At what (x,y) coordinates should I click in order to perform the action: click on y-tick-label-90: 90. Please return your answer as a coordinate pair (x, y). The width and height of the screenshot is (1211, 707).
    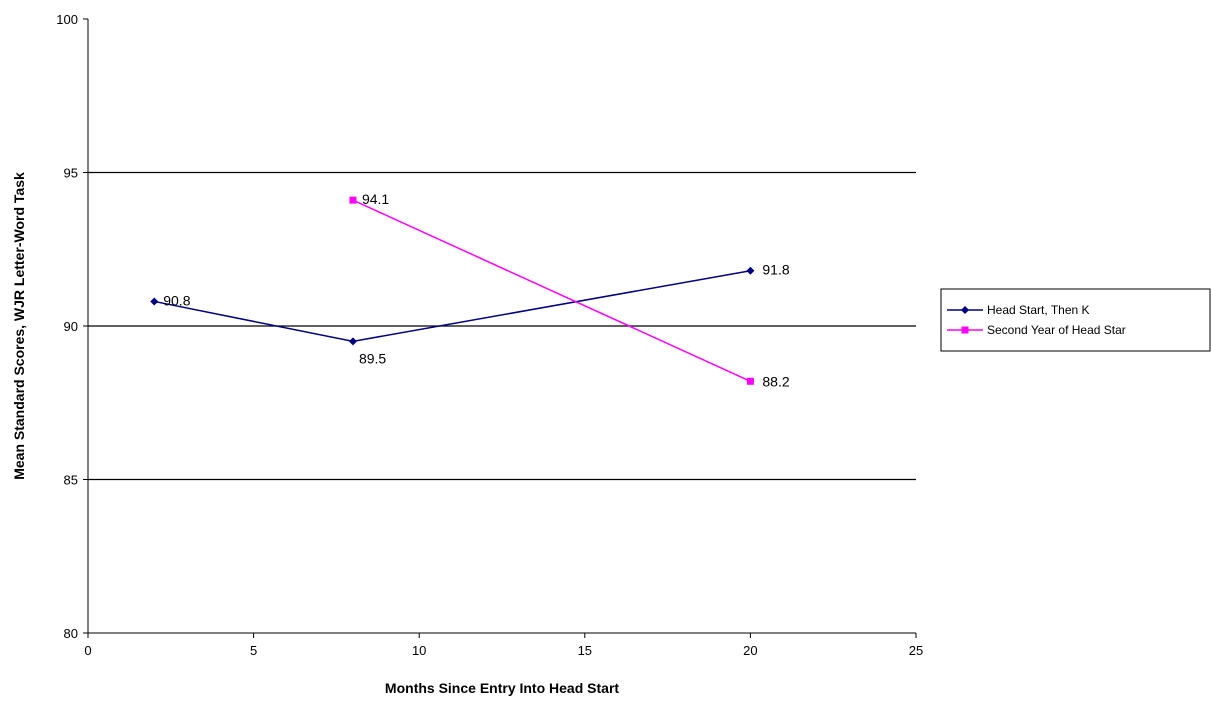
    Looking at the image, I should click on (71, 326).